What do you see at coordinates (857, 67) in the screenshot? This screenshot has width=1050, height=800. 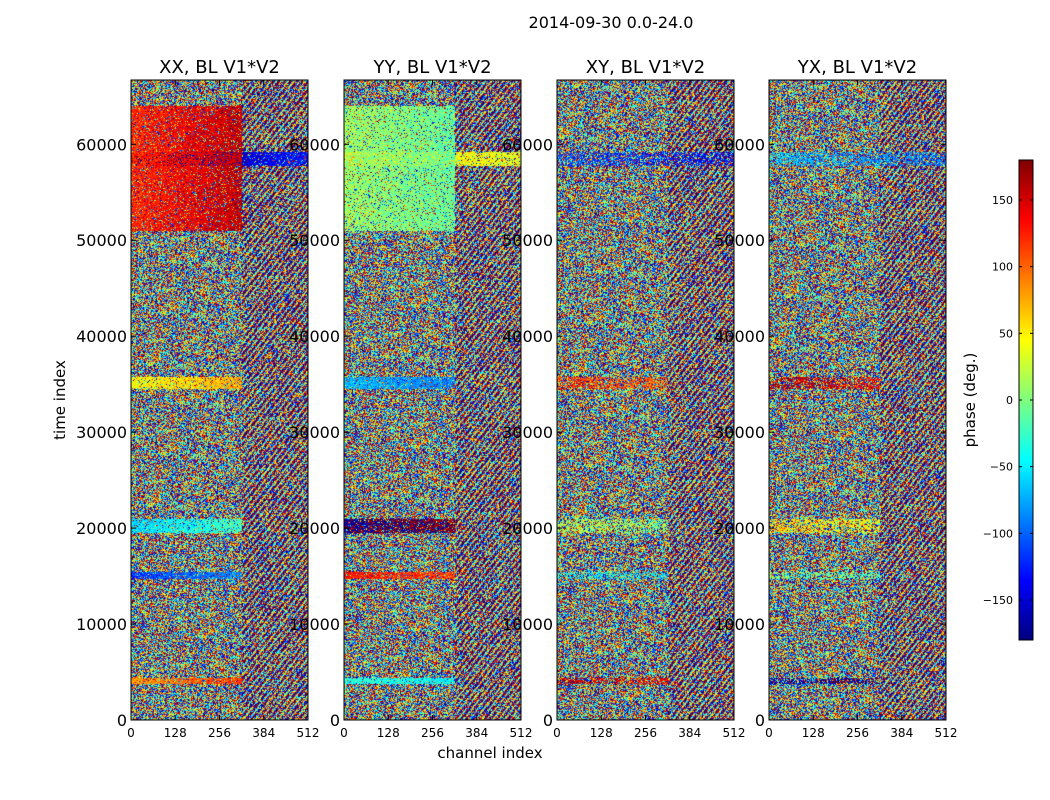 I see `panel-yx-title: YX, BL V1*V2` at bounding box center [857, 67].